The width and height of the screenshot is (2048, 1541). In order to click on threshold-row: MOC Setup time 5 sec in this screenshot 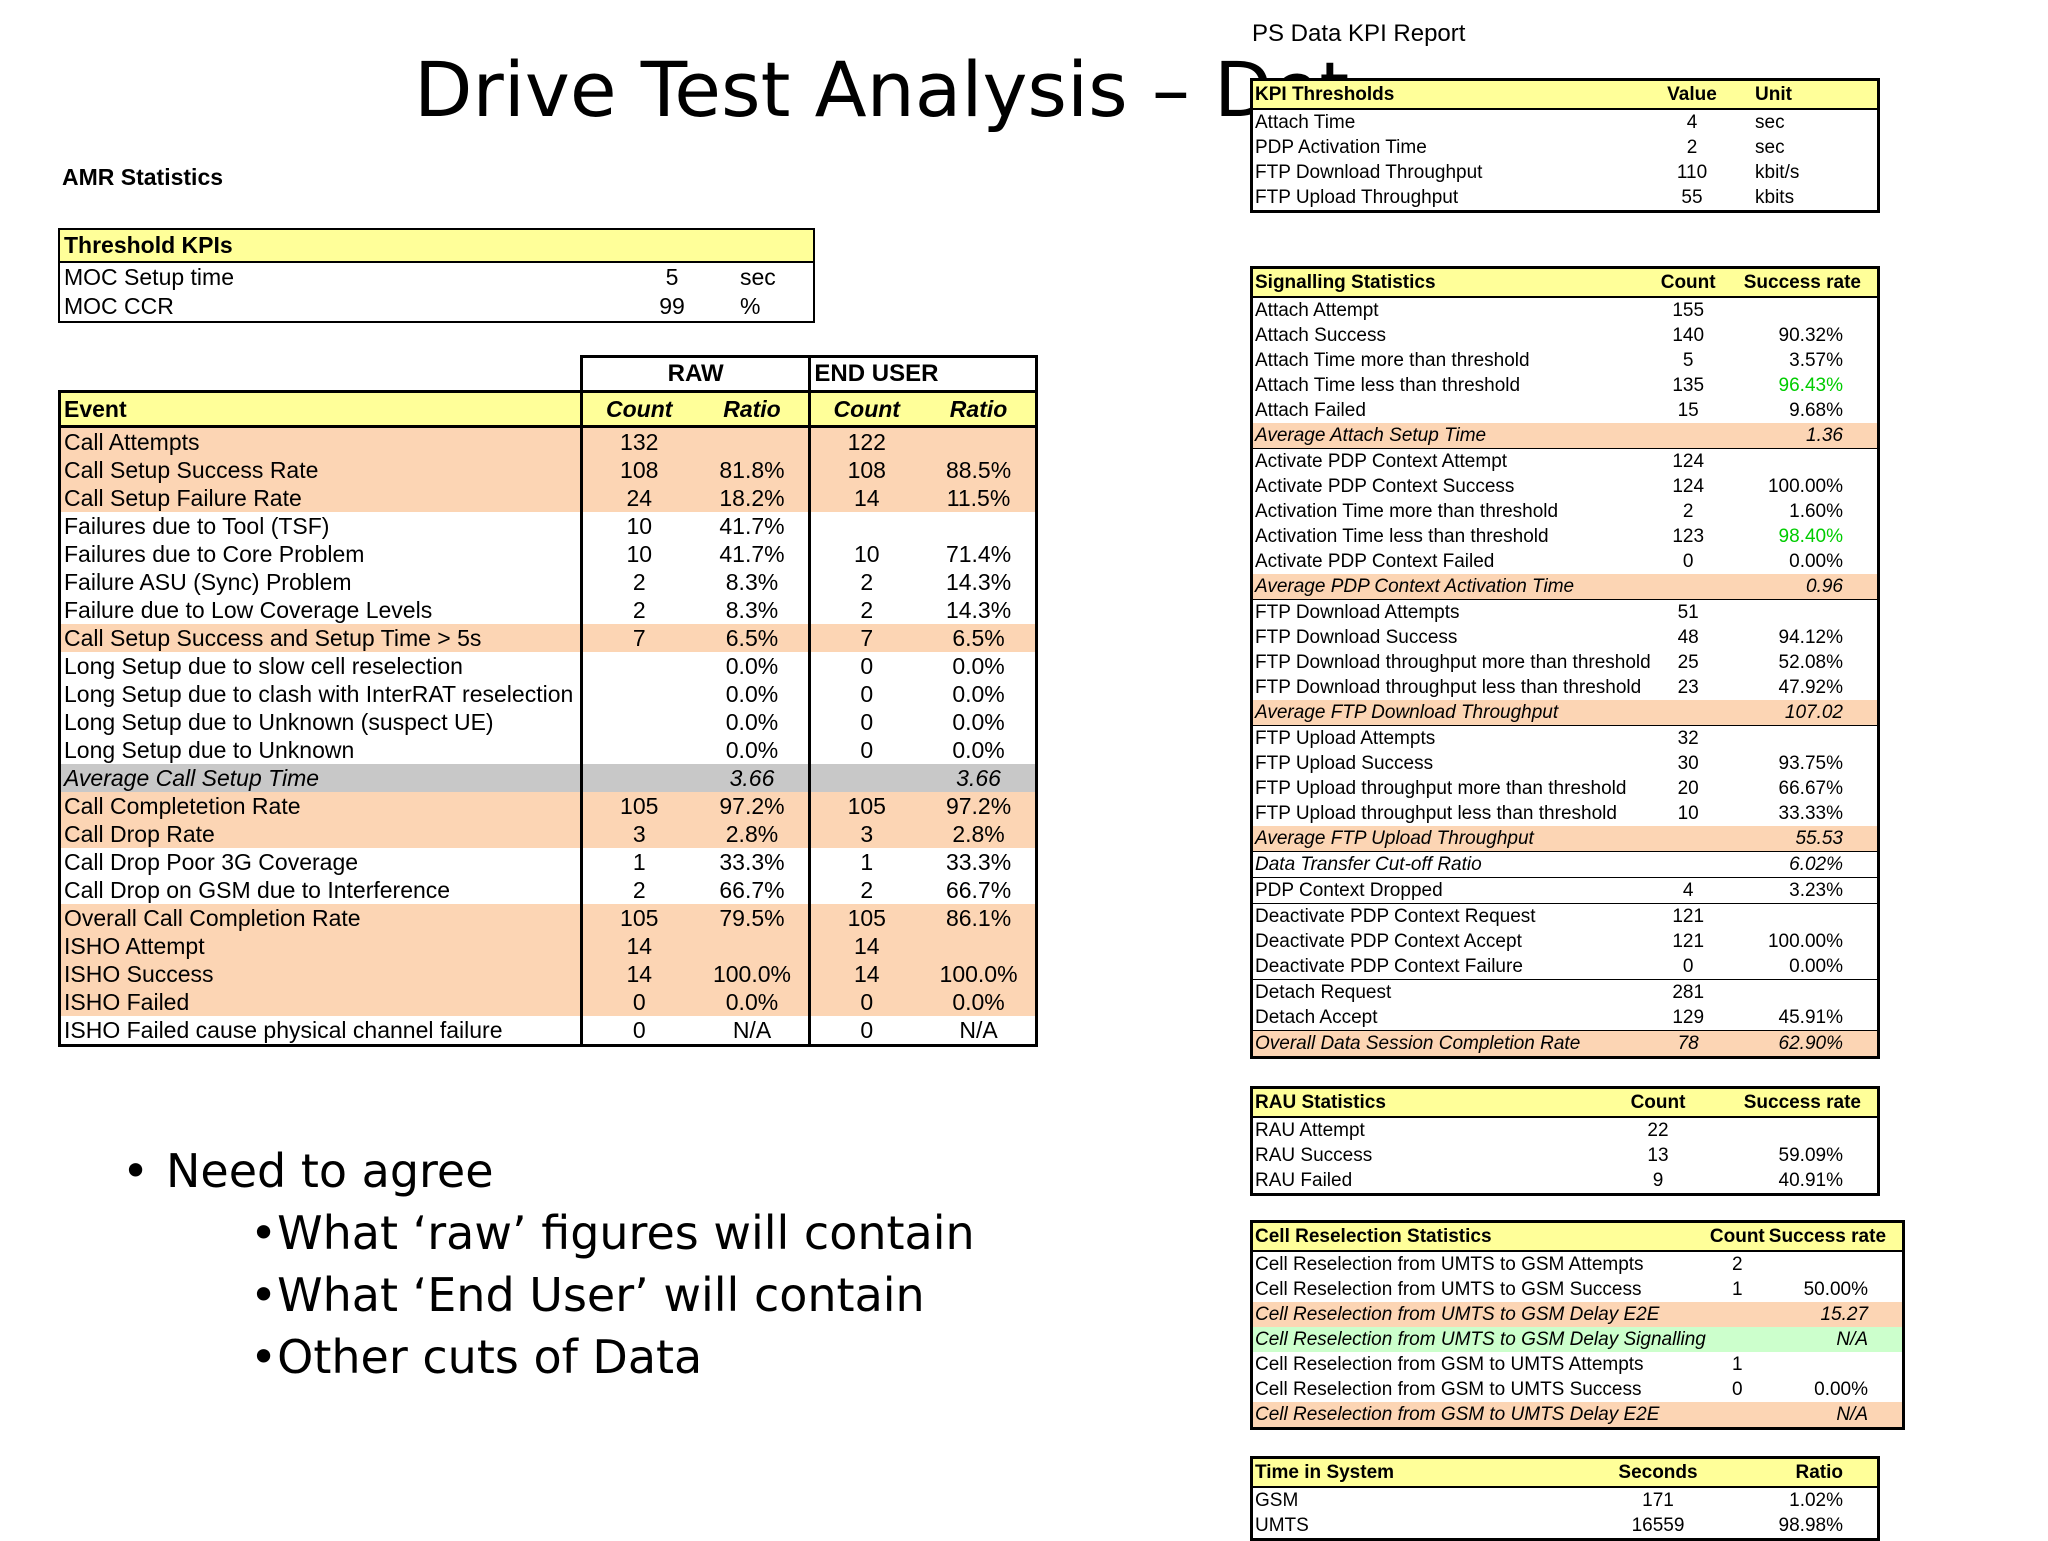, I will do `click(436, 277)`.